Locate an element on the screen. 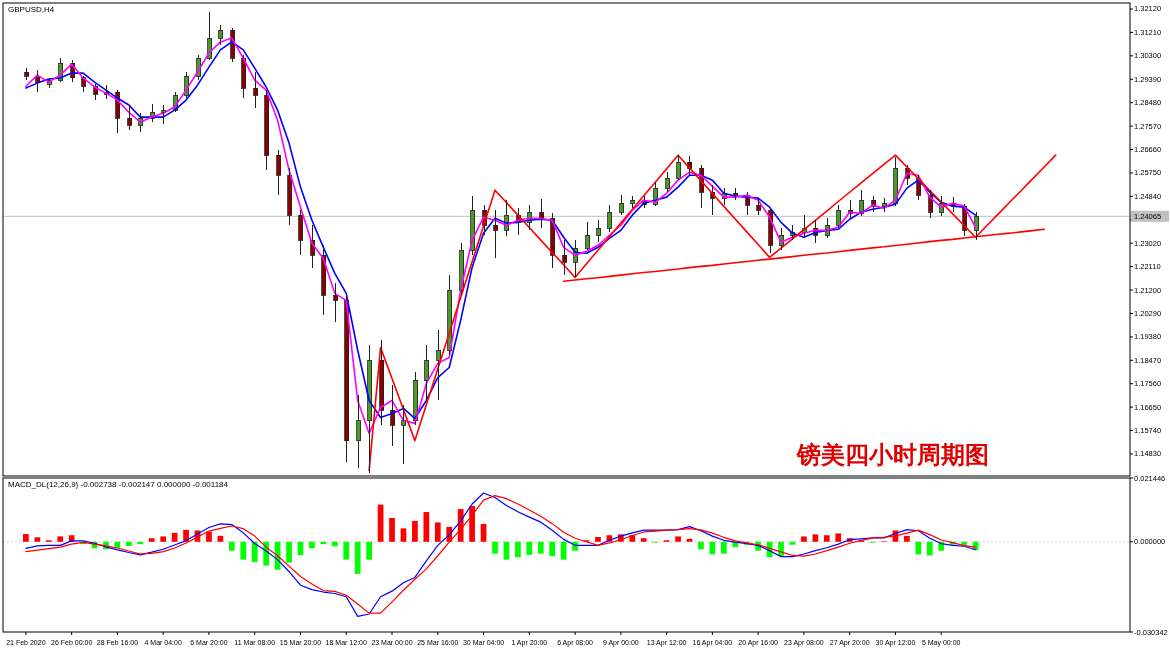 This screenshot has width=1170, height=648. chart-title: GBPUSD,H4 is located at coordinates (31, 9).